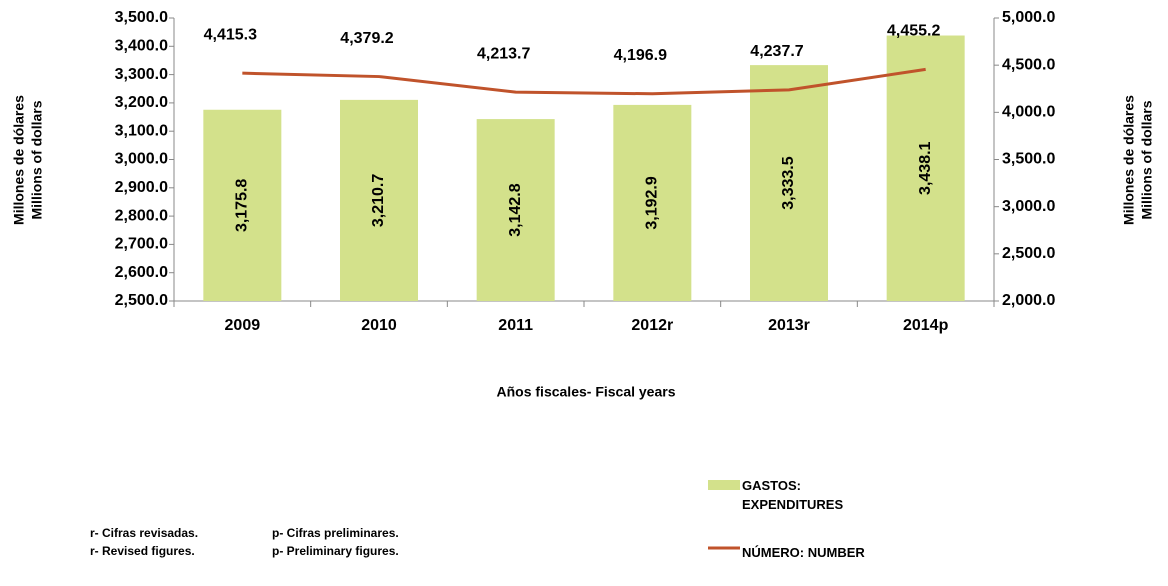 Image resolution: width=1168 pixels, height=586 pixels. Describe the element at coordinates (141, 46) in the screenshot. I see `y-tick-label: 3,400.0` at that location.